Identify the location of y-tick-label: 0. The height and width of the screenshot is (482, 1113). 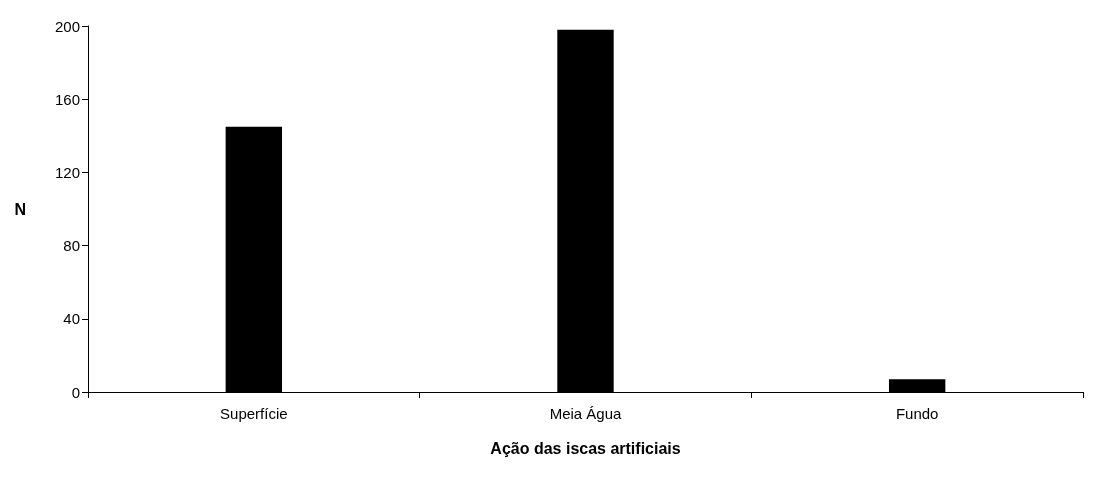
(75, 392).